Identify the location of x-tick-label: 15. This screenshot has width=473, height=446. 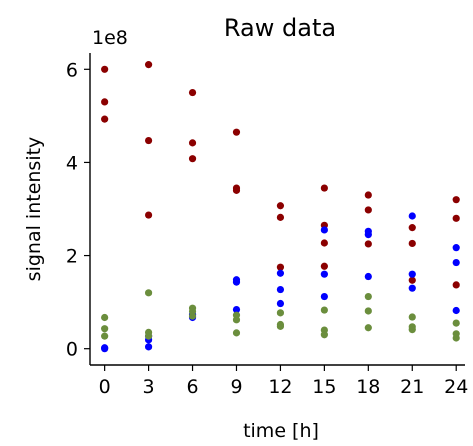
(324, 387).